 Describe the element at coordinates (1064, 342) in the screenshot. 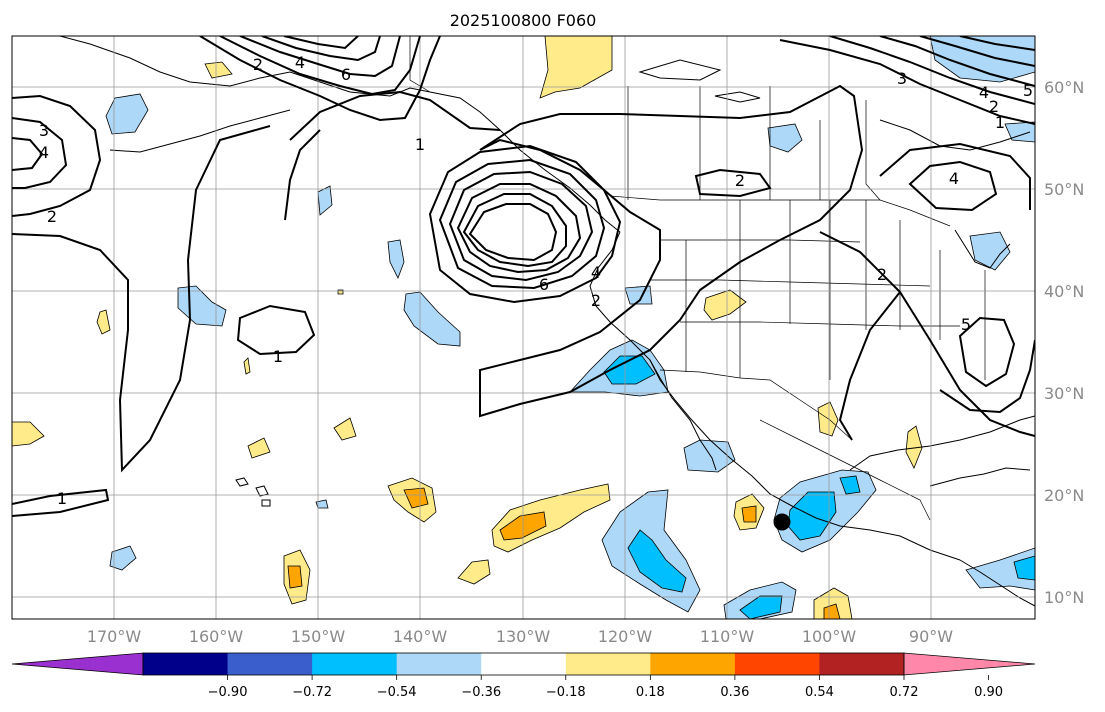

I see `latitude-labels: 60°N 50°N 40°N 30°N 20°N 10°N` at that location.